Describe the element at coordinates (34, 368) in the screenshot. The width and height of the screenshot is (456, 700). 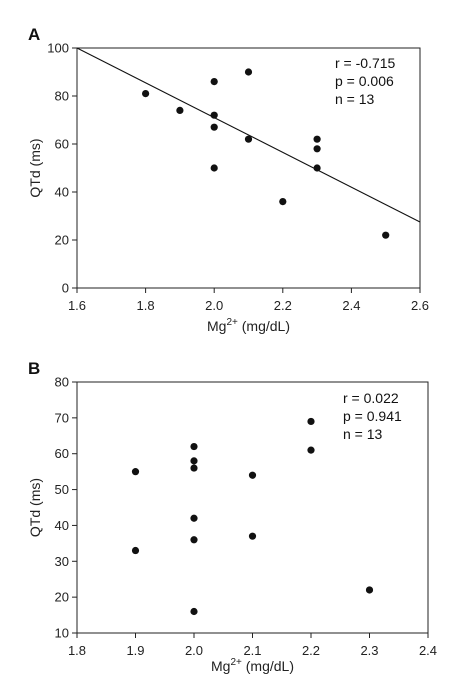
I see `panel-label: B` at that location.